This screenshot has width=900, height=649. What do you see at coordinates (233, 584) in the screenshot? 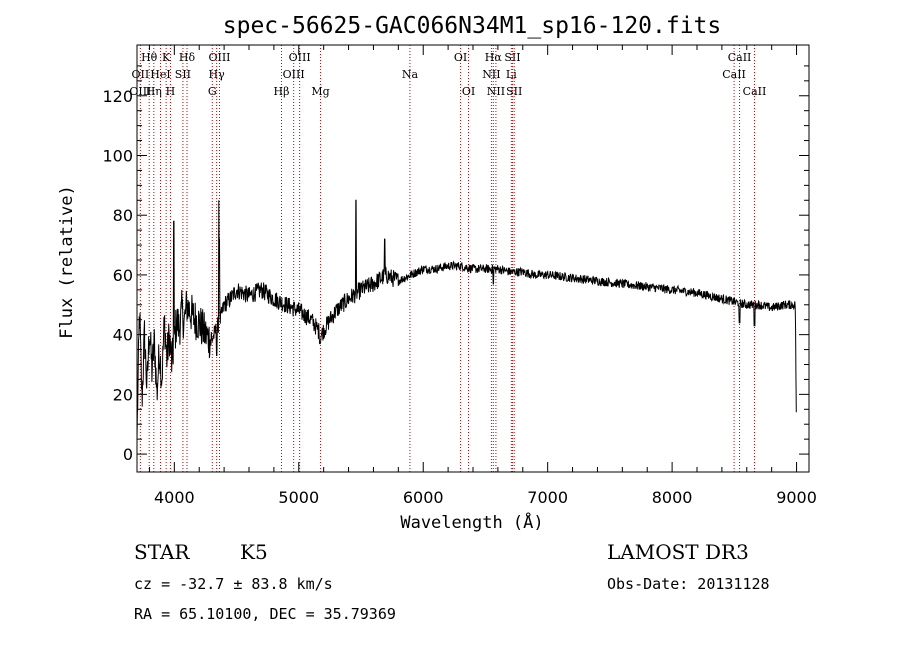
I see `redshift-velocity: cz = -32.7 ± 83.8 km/s` at bounding box center [233, 584].